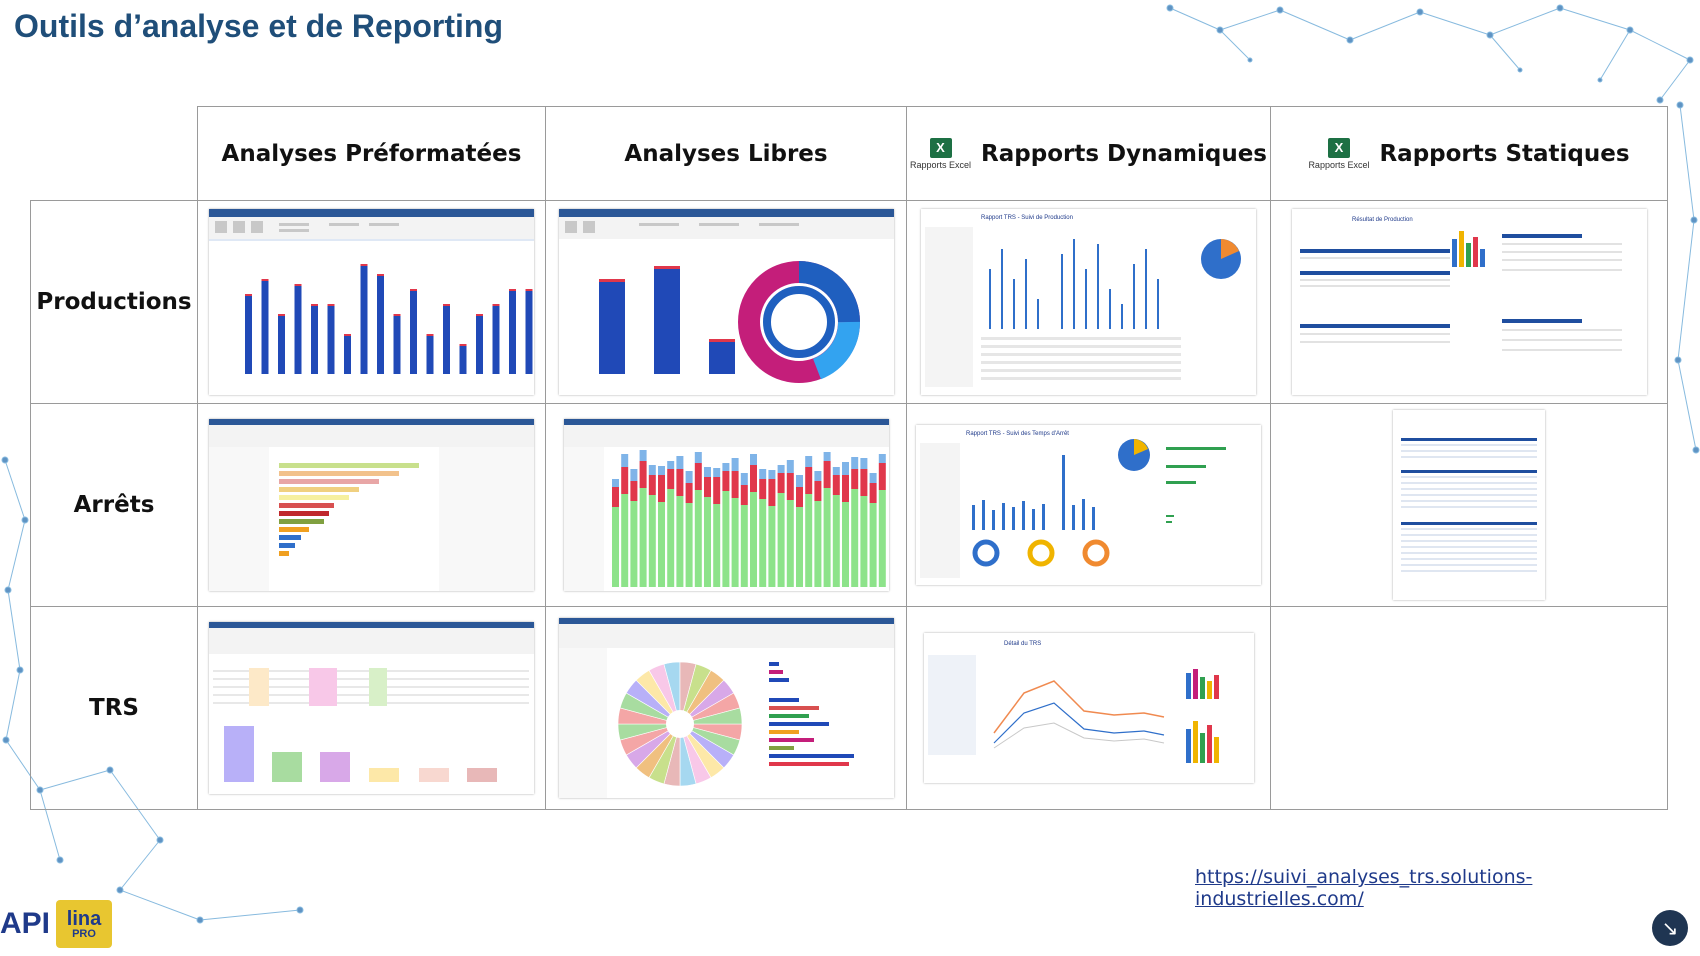  I want to click on bar-donut-thumbnail, so click(726, 296).